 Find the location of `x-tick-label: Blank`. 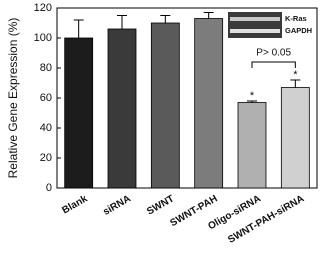

x-tick-label: Blank is located at coordinates (74, 204).